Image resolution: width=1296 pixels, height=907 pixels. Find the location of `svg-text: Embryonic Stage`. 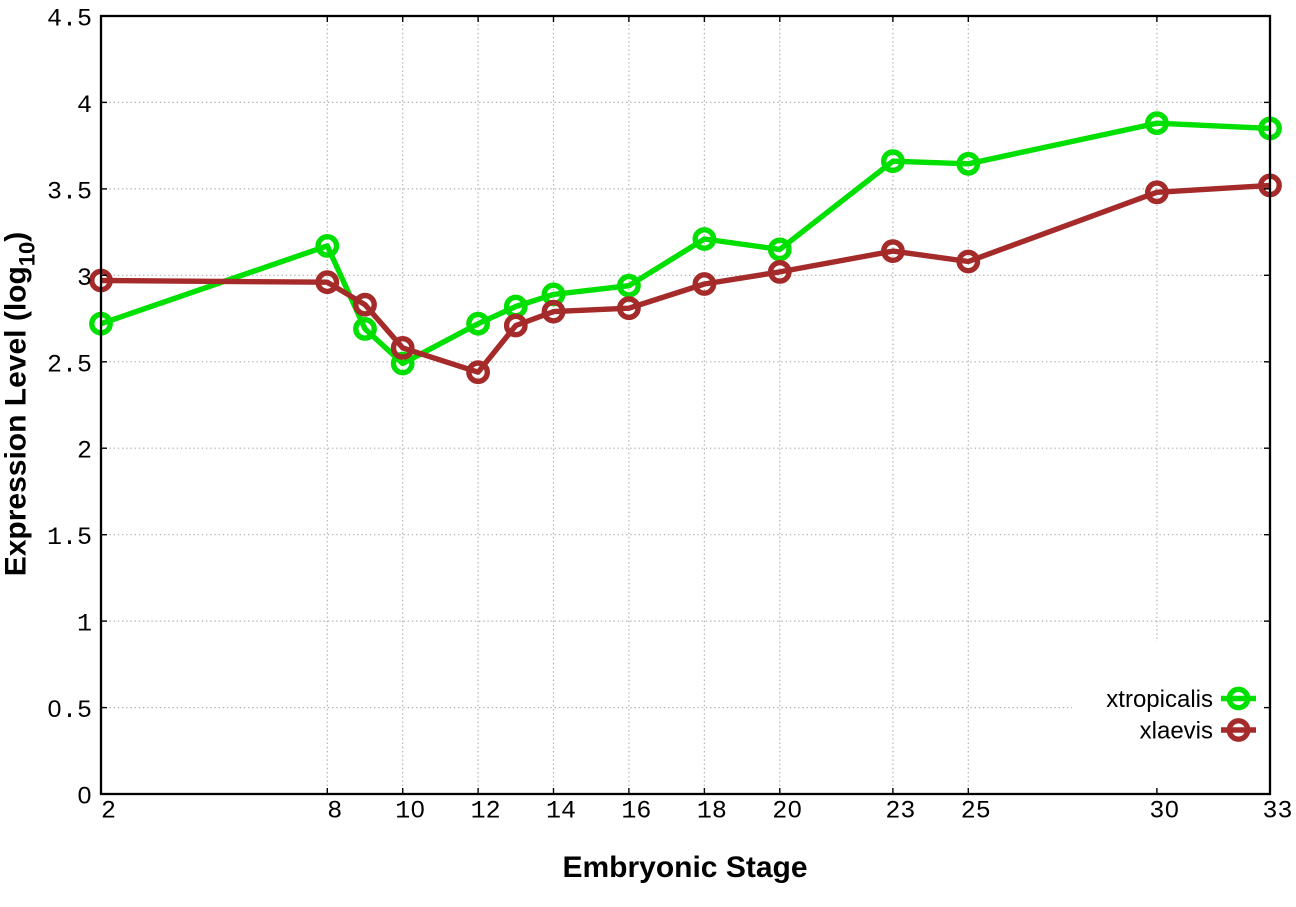

svg-text: Embryonic Stage is located at coordinates (684, 867).